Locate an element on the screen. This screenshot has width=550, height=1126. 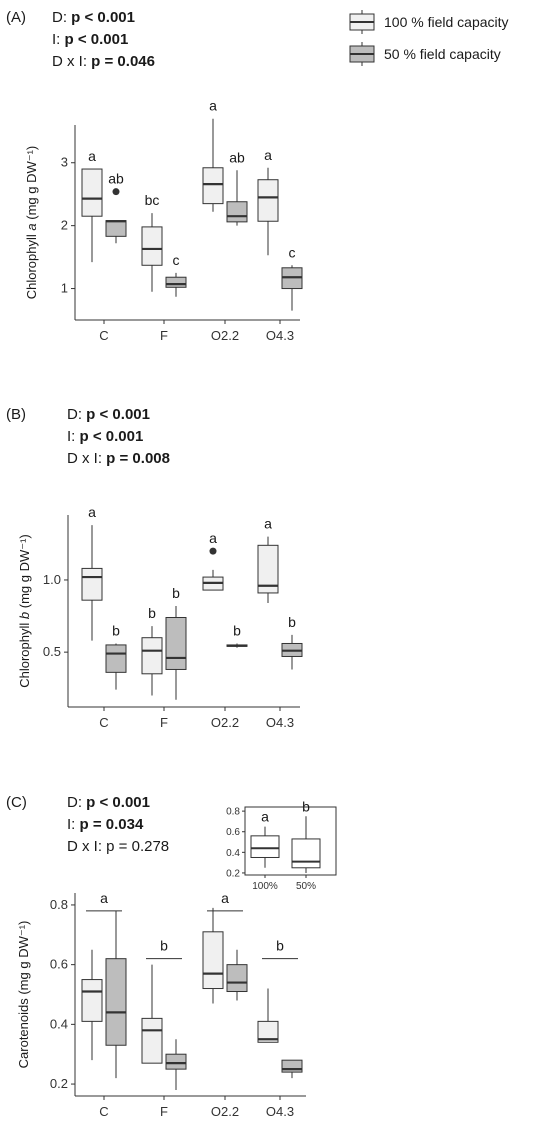
panel-label: (A) is located at coordinates (16, 17).